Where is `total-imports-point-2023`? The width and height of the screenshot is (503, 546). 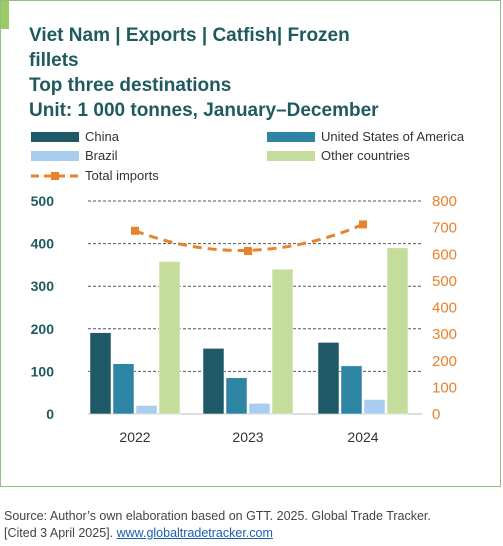
total-imports-point-2023 is located at coordinates (248, 251).